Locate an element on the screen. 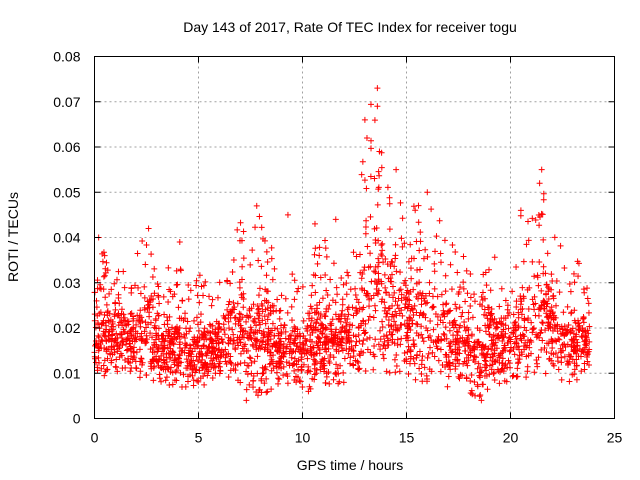 The image size is (640, 480). y-tick-label: 0.06 is located at coordinates (66, 147).